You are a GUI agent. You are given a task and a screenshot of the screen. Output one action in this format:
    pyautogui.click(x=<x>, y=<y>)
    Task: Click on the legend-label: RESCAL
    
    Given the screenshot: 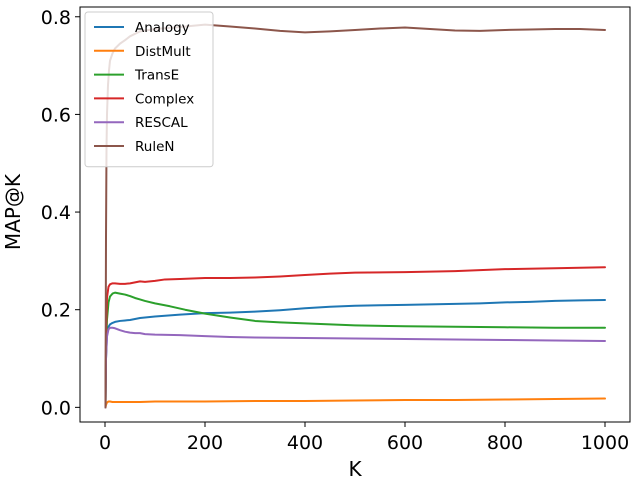 What is the action you would take?
    pyautogui.click(x=161, y=123)
    